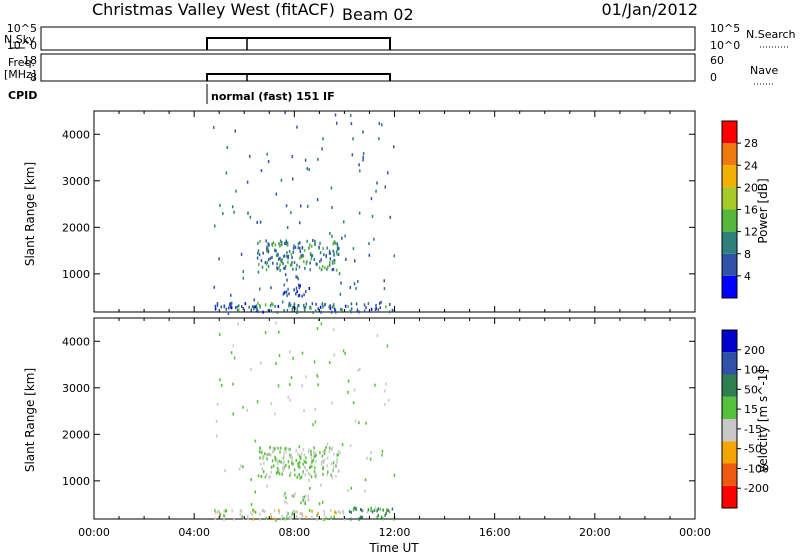 The image size is (800, 554). Describe the element at coordinates (76, 134) in the screenshot. I see `ytick-label: 4000` at that location.